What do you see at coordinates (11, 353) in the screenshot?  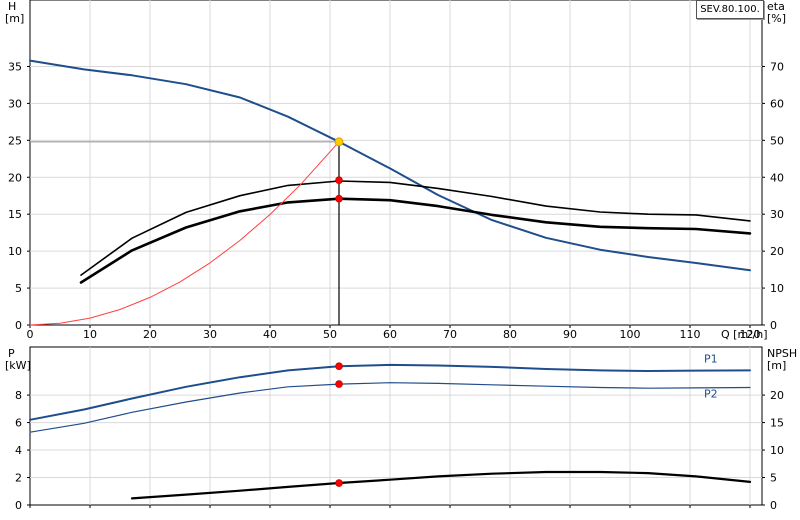 I see `left-axis-title: P` at bounding box center [11, 353].